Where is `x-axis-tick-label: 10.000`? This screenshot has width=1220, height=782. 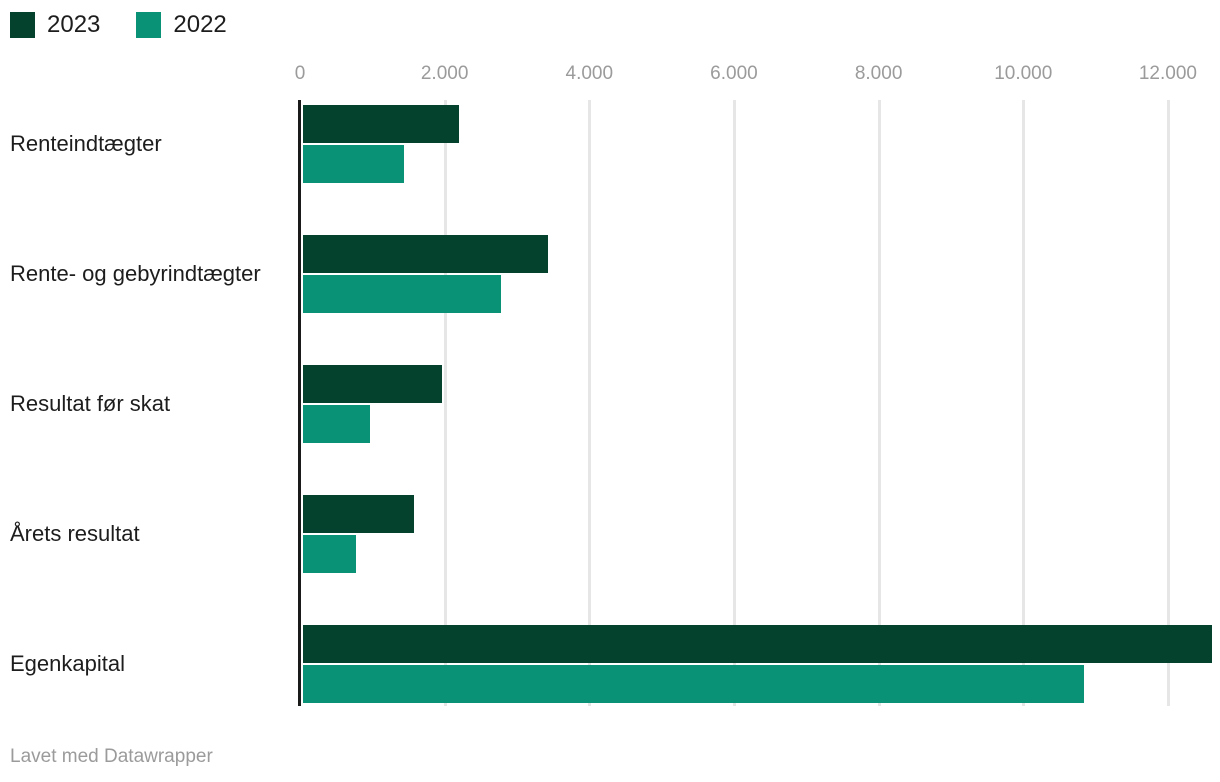
x-axis-tick-label: 10.000 is located at coordinates (1023, 73).